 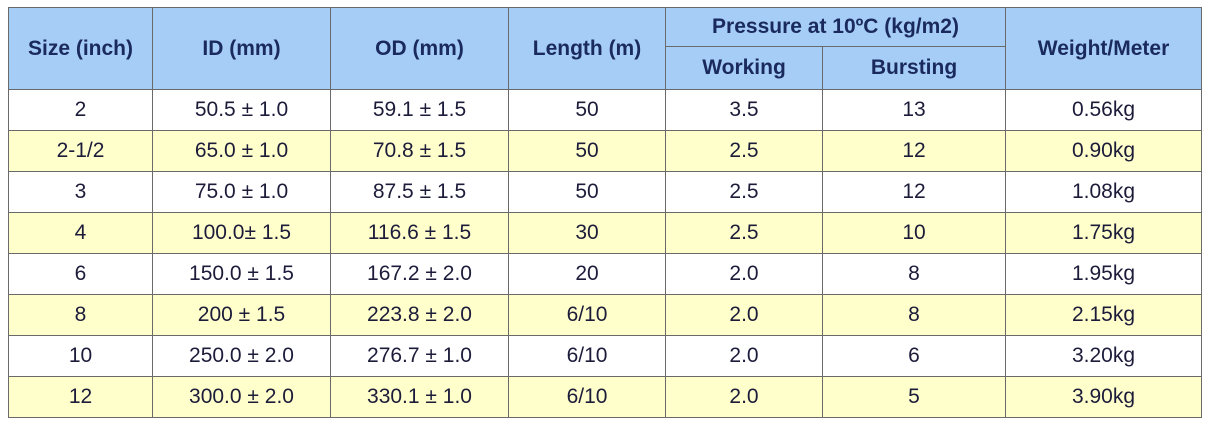 What do you see at coordinates (419, 315) in the screenshot?
I see `table-cell: 223.8 ± 2.0` at bounding box center [419, 315].